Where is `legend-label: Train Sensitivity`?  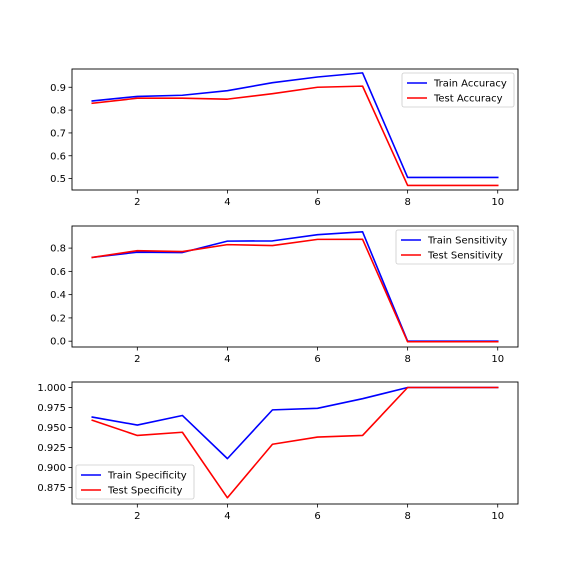
legend-label: Train Sensitivity is located at coordinates (467, 241).